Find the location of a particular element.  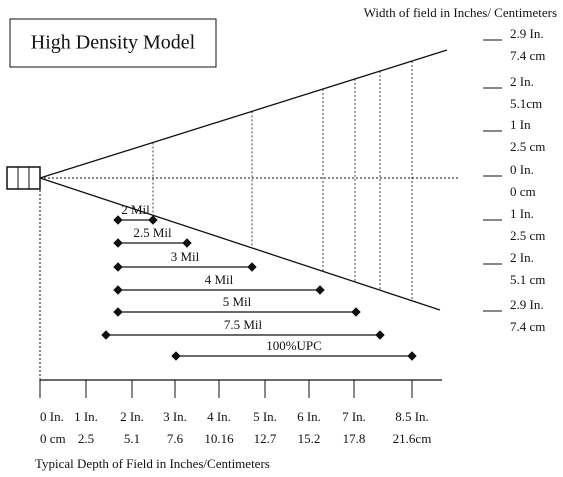

depth-tick-inches: 5 In. is located at coordinates (265, 416).